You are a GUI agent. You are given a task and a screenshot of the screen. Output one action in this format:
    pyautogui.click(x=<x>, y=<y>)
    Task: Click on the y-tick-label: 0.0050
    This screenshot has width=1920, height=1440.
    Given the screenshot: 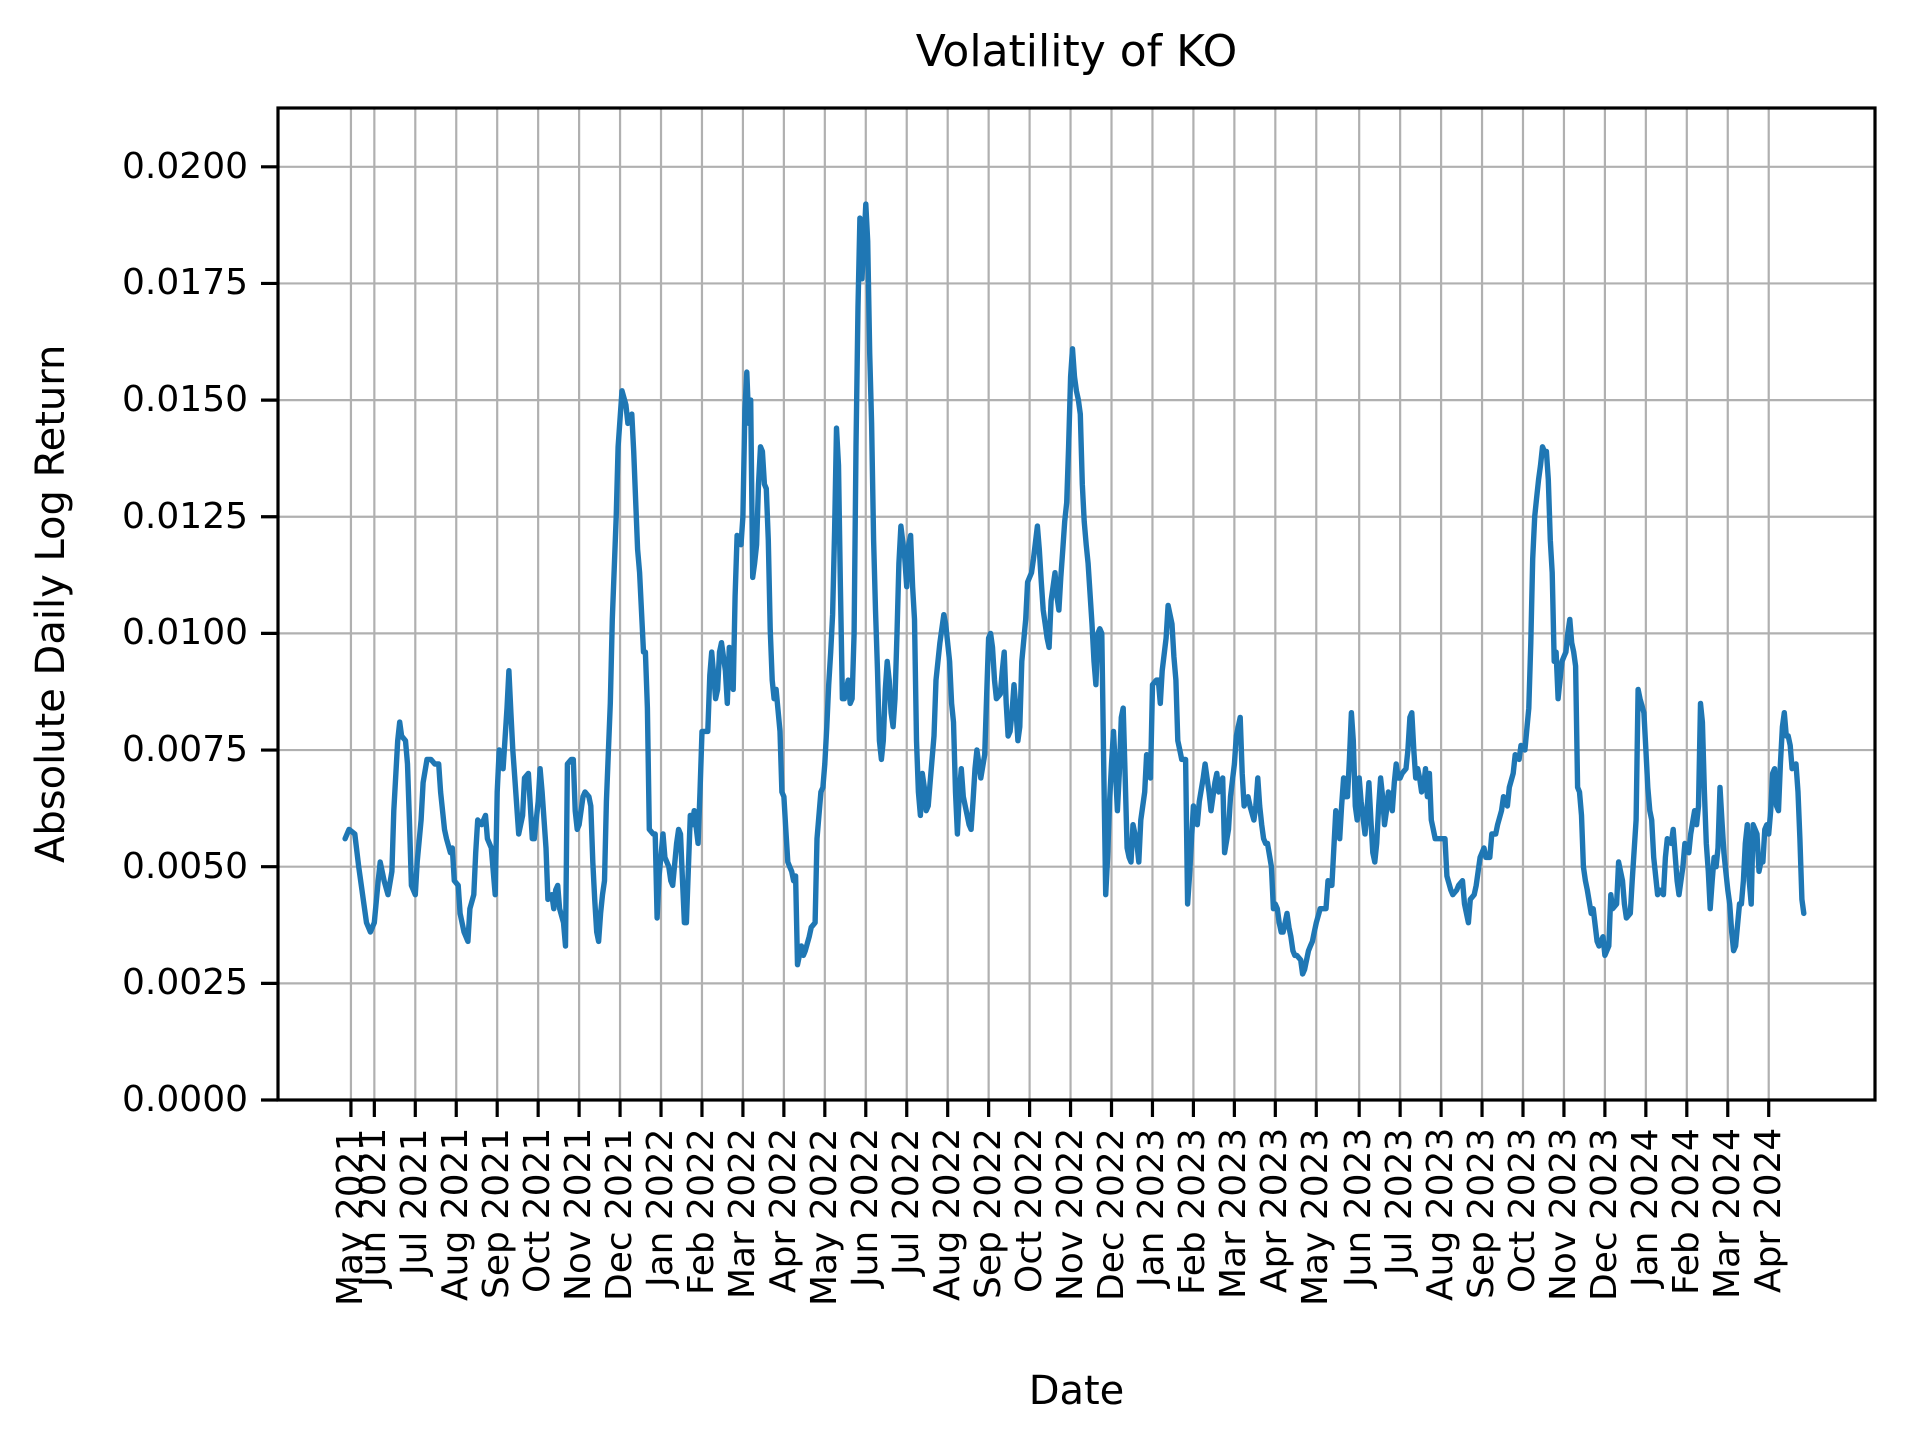 What is the action you would take?
    pyautogui.click(x=185, y=866)
    